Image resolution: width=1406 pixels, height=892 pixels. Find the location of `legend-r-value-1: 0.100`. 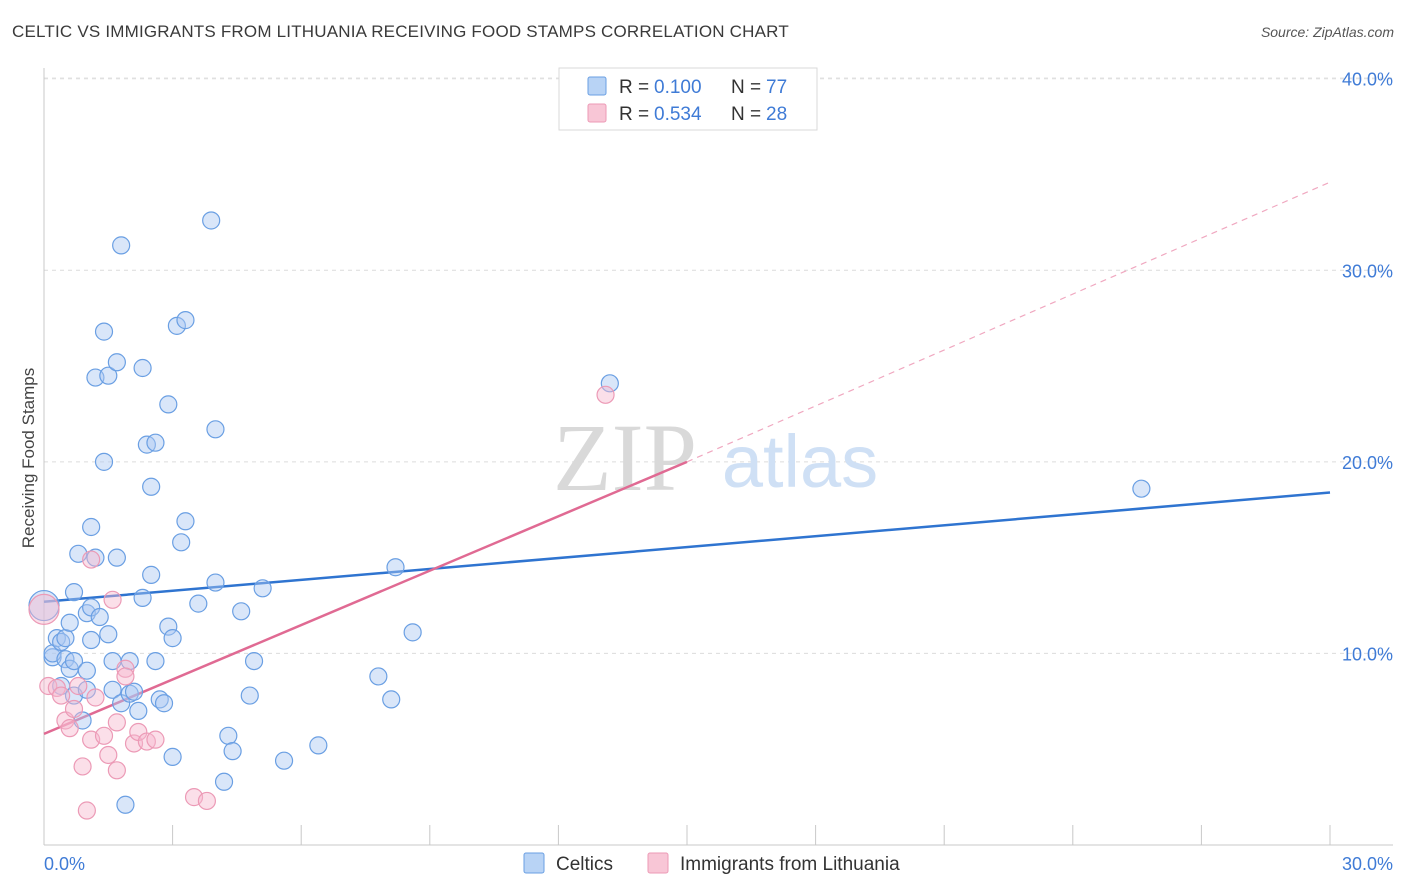

legend-r-value-1: 0.100 is located at coordinates (678, 87).